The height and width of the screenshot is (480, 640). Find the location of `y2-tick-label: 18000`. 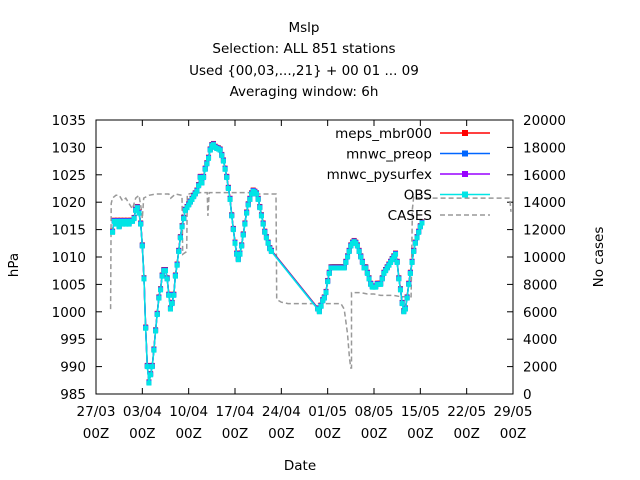

y2-tick-label: 18000 is located at coordinates (544, 148).